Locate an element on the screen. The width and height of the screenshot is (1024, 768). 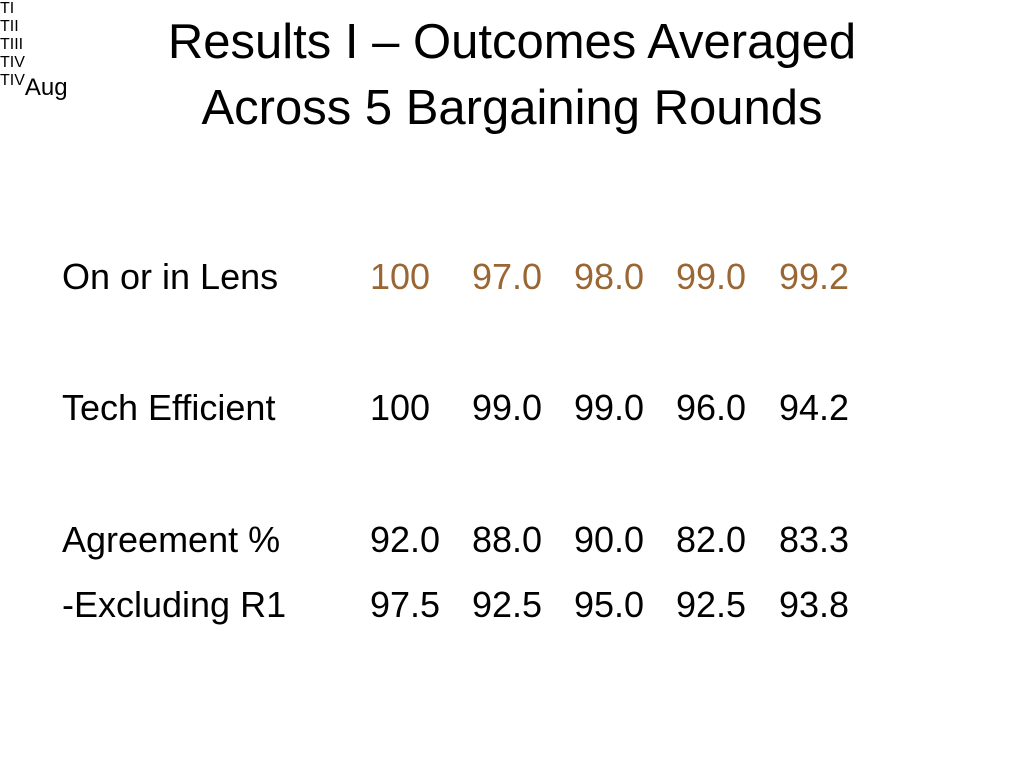
table-cell: 93.8 is located at coordinates (814, 604).